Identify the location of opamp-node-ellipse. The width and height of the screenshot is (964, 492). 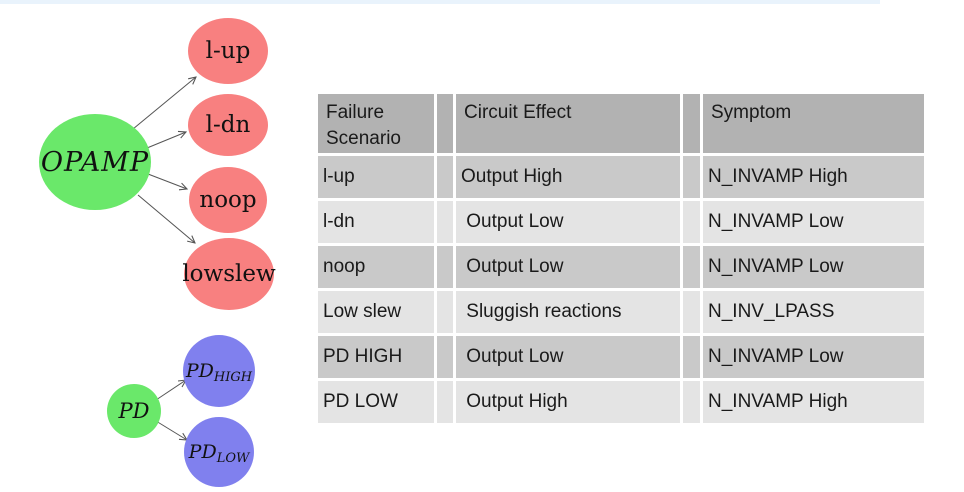
(95, 162).